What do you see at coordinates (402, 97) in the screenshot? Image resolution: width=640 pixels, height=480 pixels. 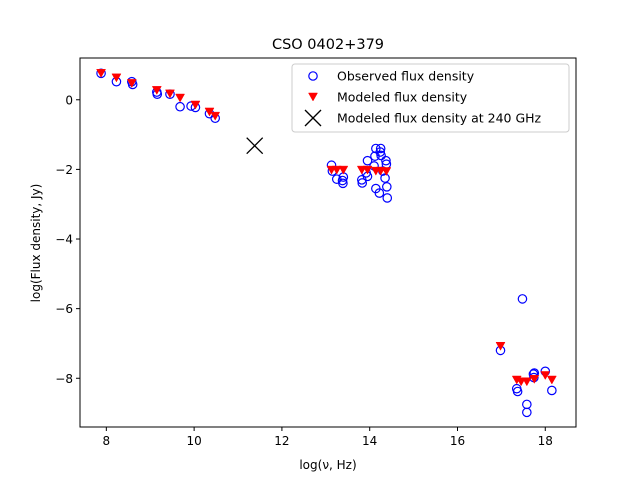 I see `legend-modeled-label: Modeled flux density` at bounding box center [402, 97].